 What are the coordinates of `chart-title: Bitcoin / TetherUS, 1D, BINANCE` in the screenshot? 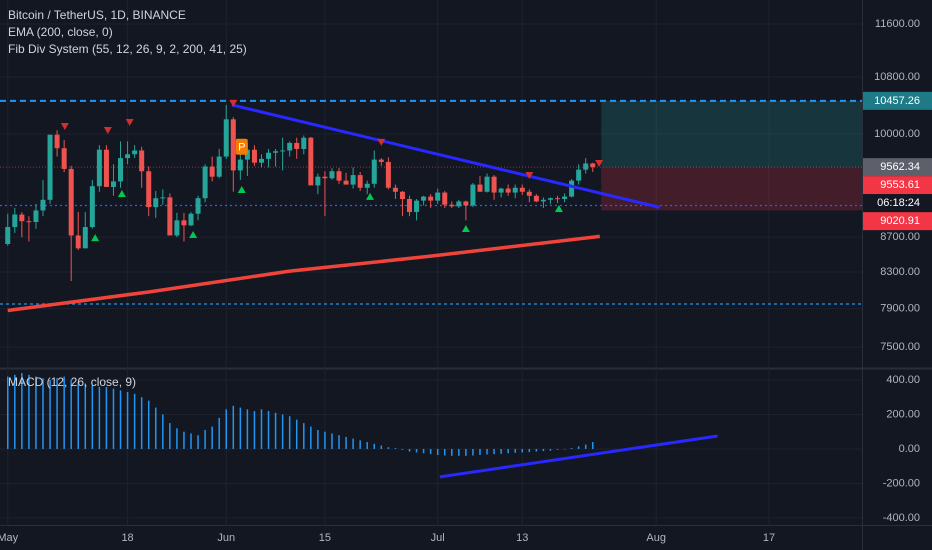 It's located at (97, 15).